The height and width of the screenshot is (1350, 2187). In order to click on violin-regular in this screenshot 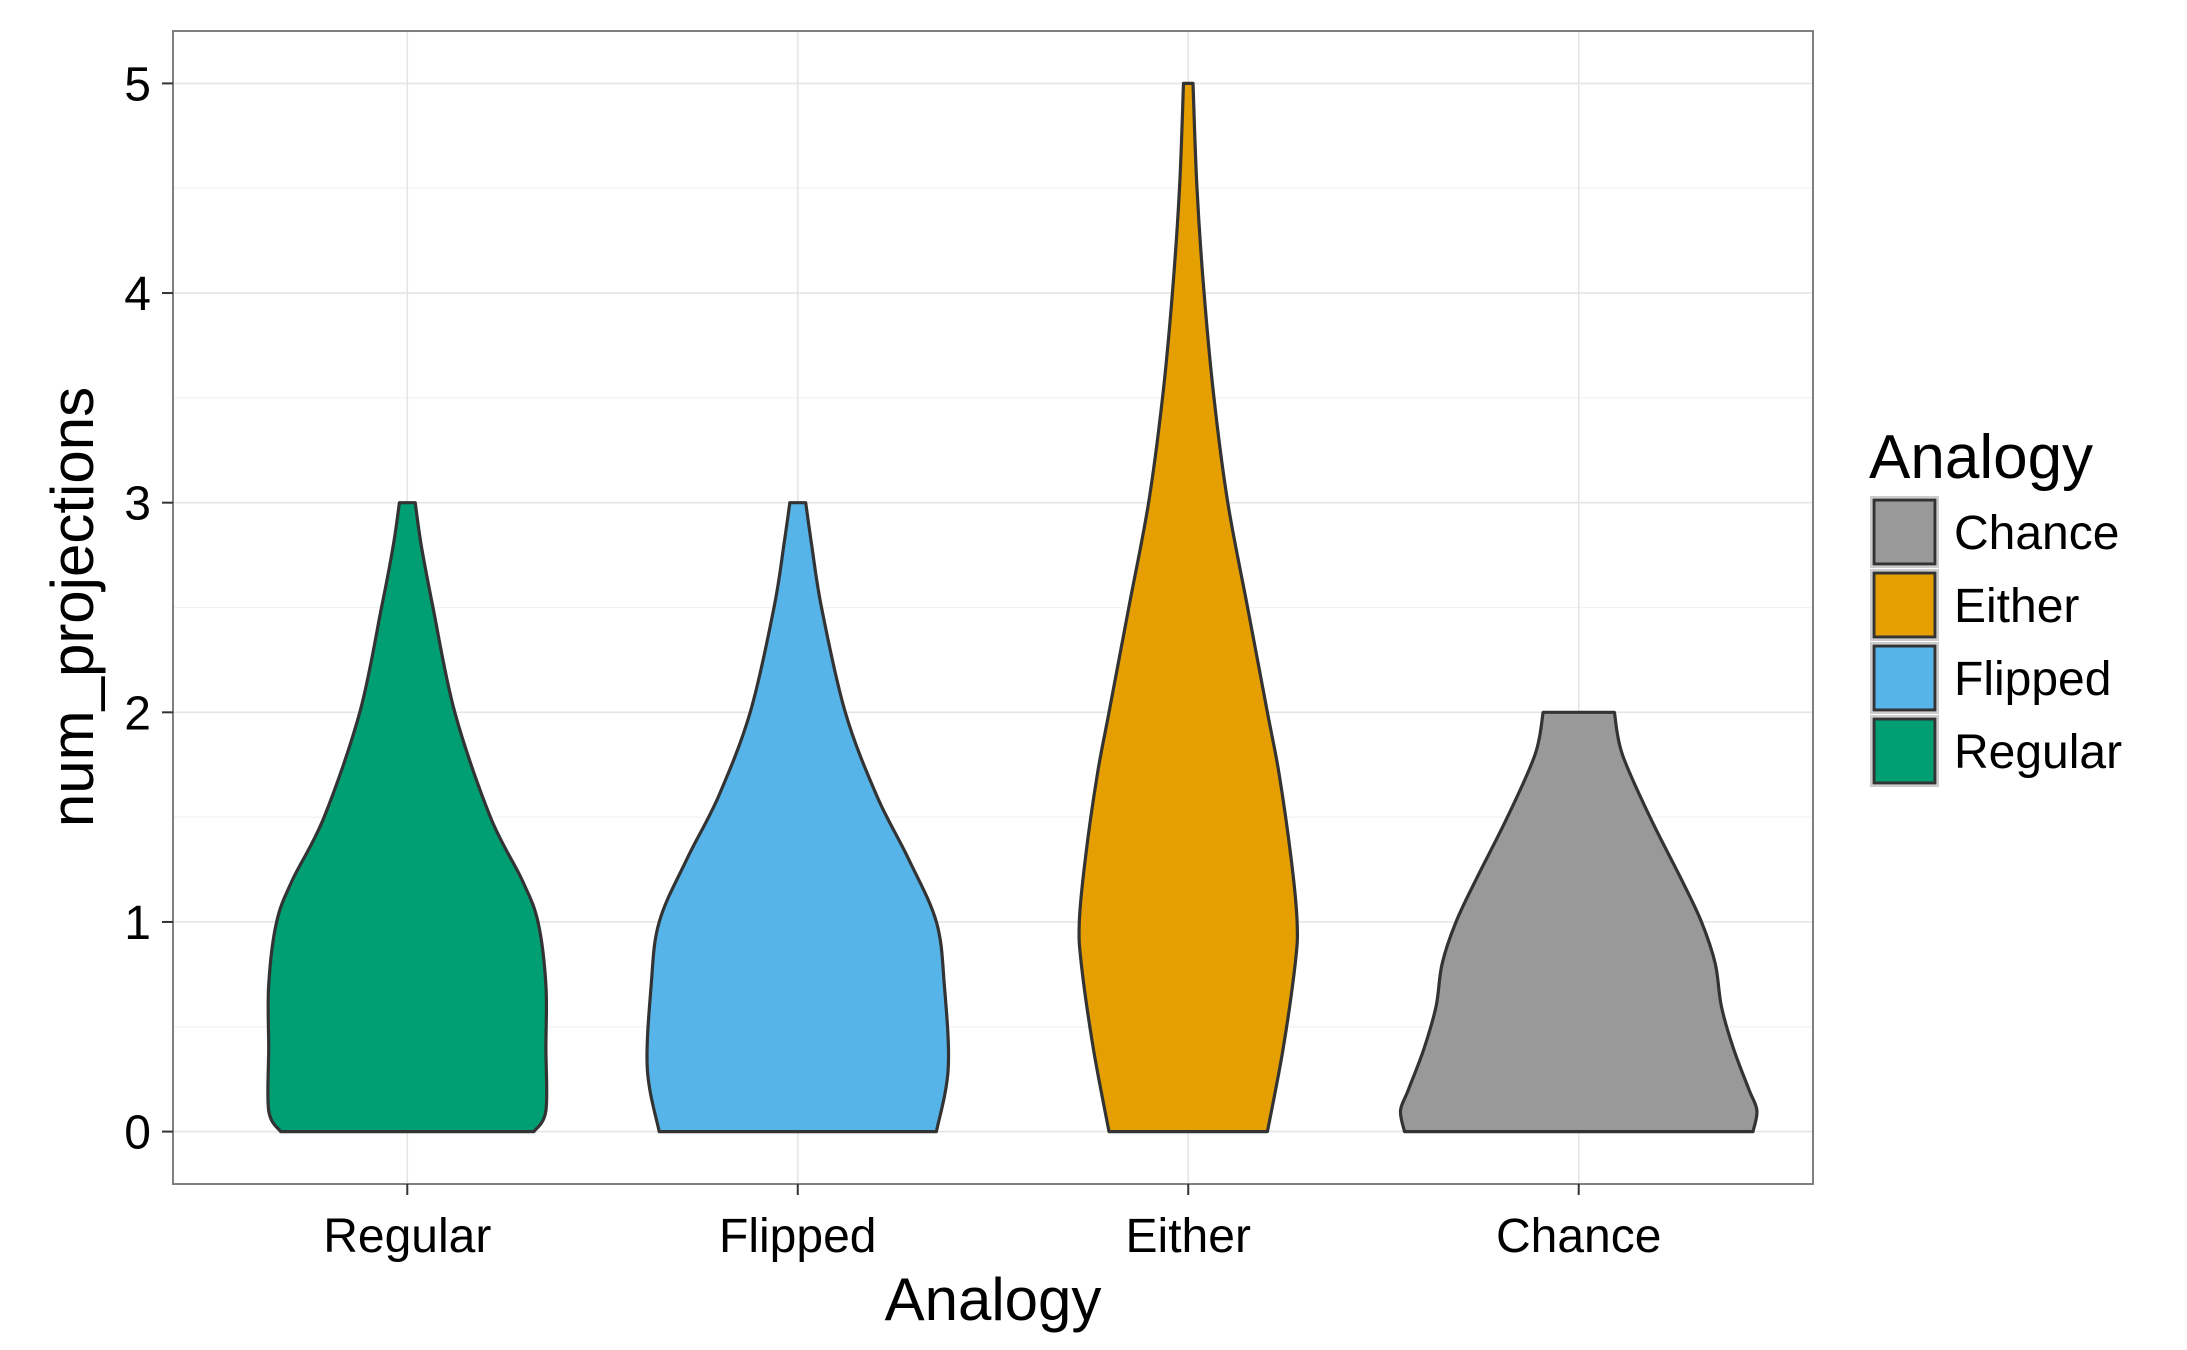, I will do `click(407, 817)`.